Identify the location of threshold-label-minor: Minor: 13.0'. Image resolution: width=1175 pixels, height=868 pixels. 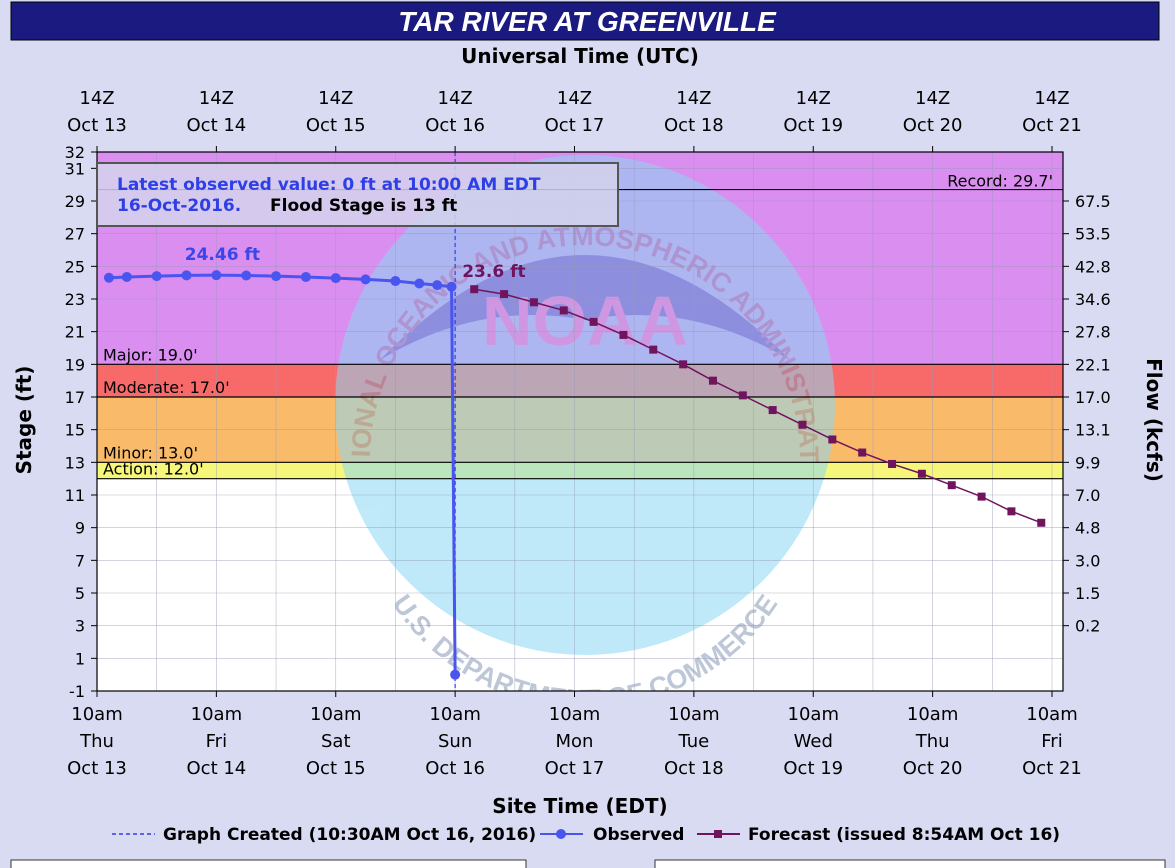
(150, 452).